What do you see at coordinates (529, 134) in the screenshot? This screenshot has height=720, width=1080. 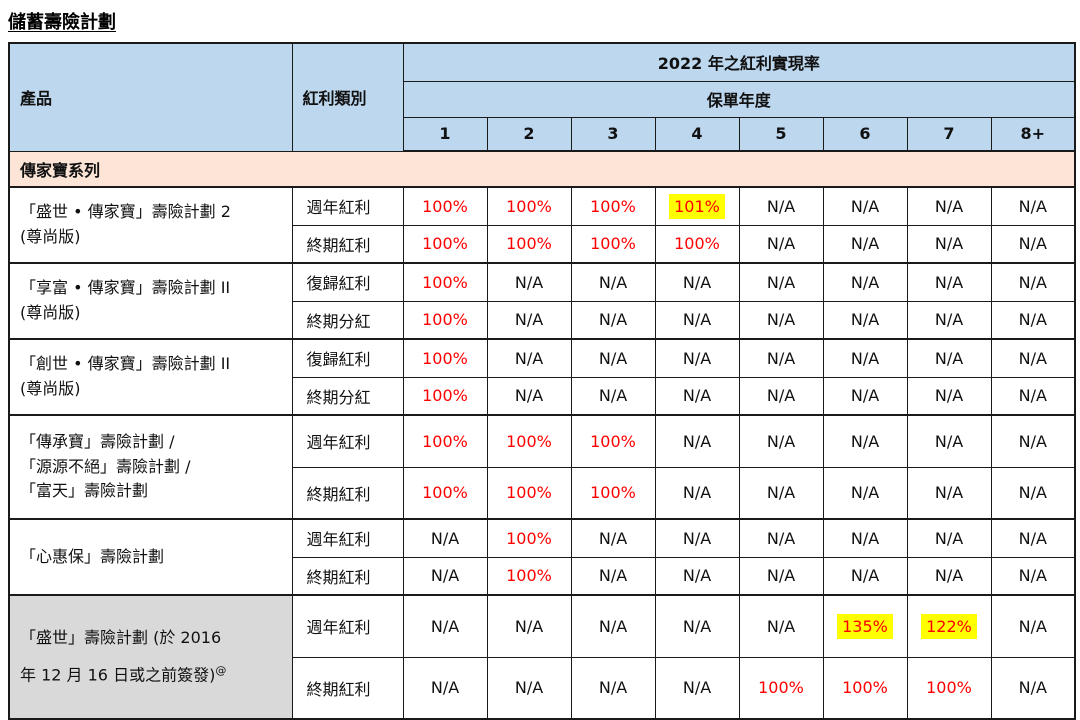 I see `policy-year-column: 2` at bounding box center [529, 134].